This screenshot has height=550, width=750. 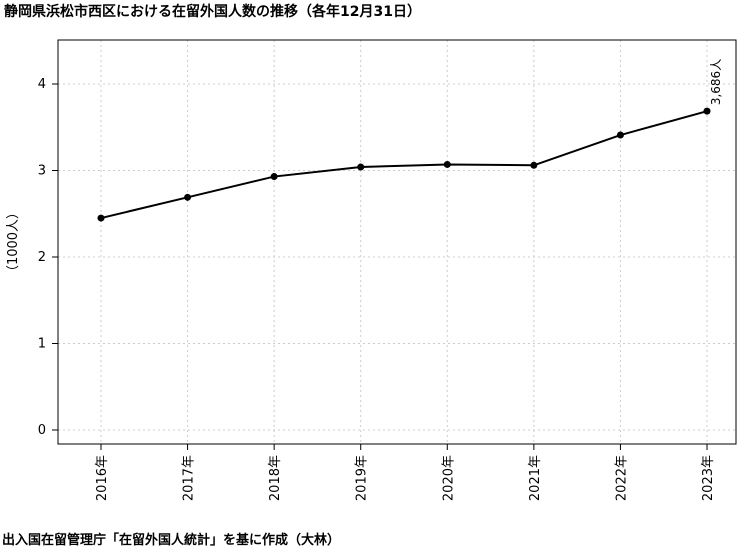 What do you see at coordinates (42, 430) in the screenshot?
I see `y-tick-label: 0` at bounding box center [42, 430].